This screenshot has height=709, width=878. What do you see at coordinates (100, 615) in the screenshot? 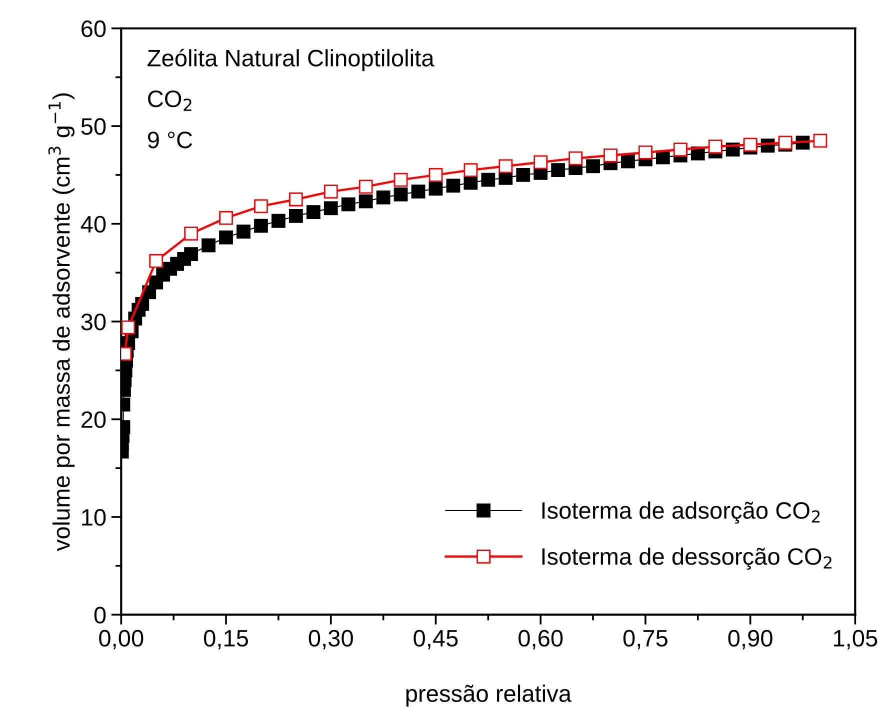
I see `y-tick-label: 0` at bounding box center [100, 615].